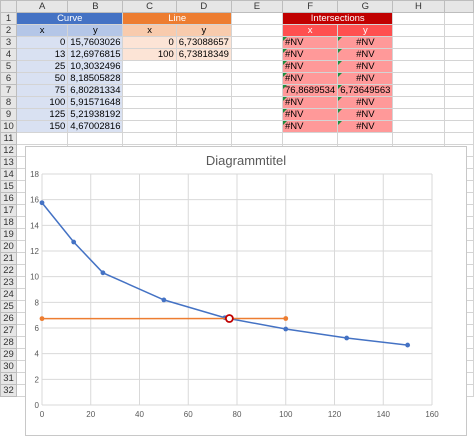 The width and height of the screenshot is (474, 436). I want to click on row-header: 13, so click(9, 163).